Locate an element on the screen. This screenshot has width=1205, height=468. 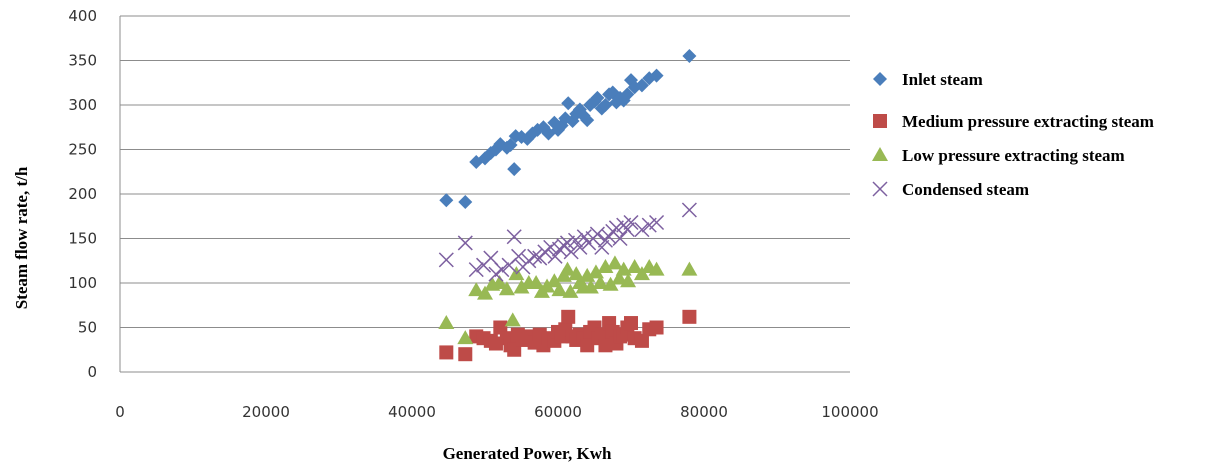
y-tick-label: 200 is located at coordinates (82, 194).